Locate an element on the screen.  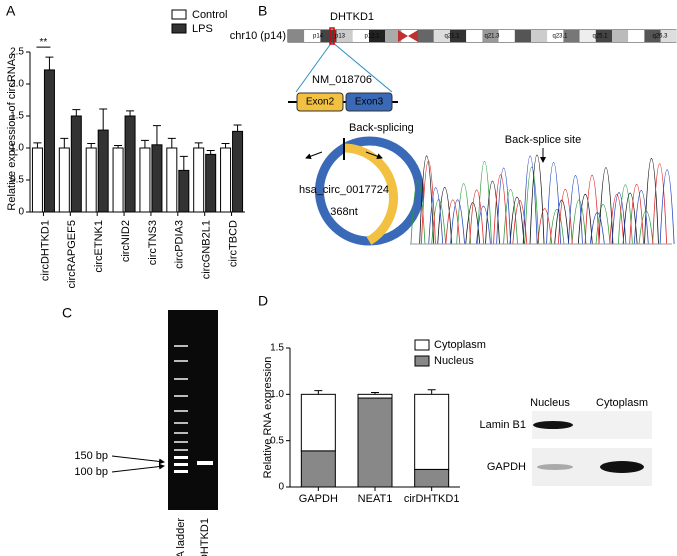
x-tick-label: circTBCD is located at coordinates (233, 243).